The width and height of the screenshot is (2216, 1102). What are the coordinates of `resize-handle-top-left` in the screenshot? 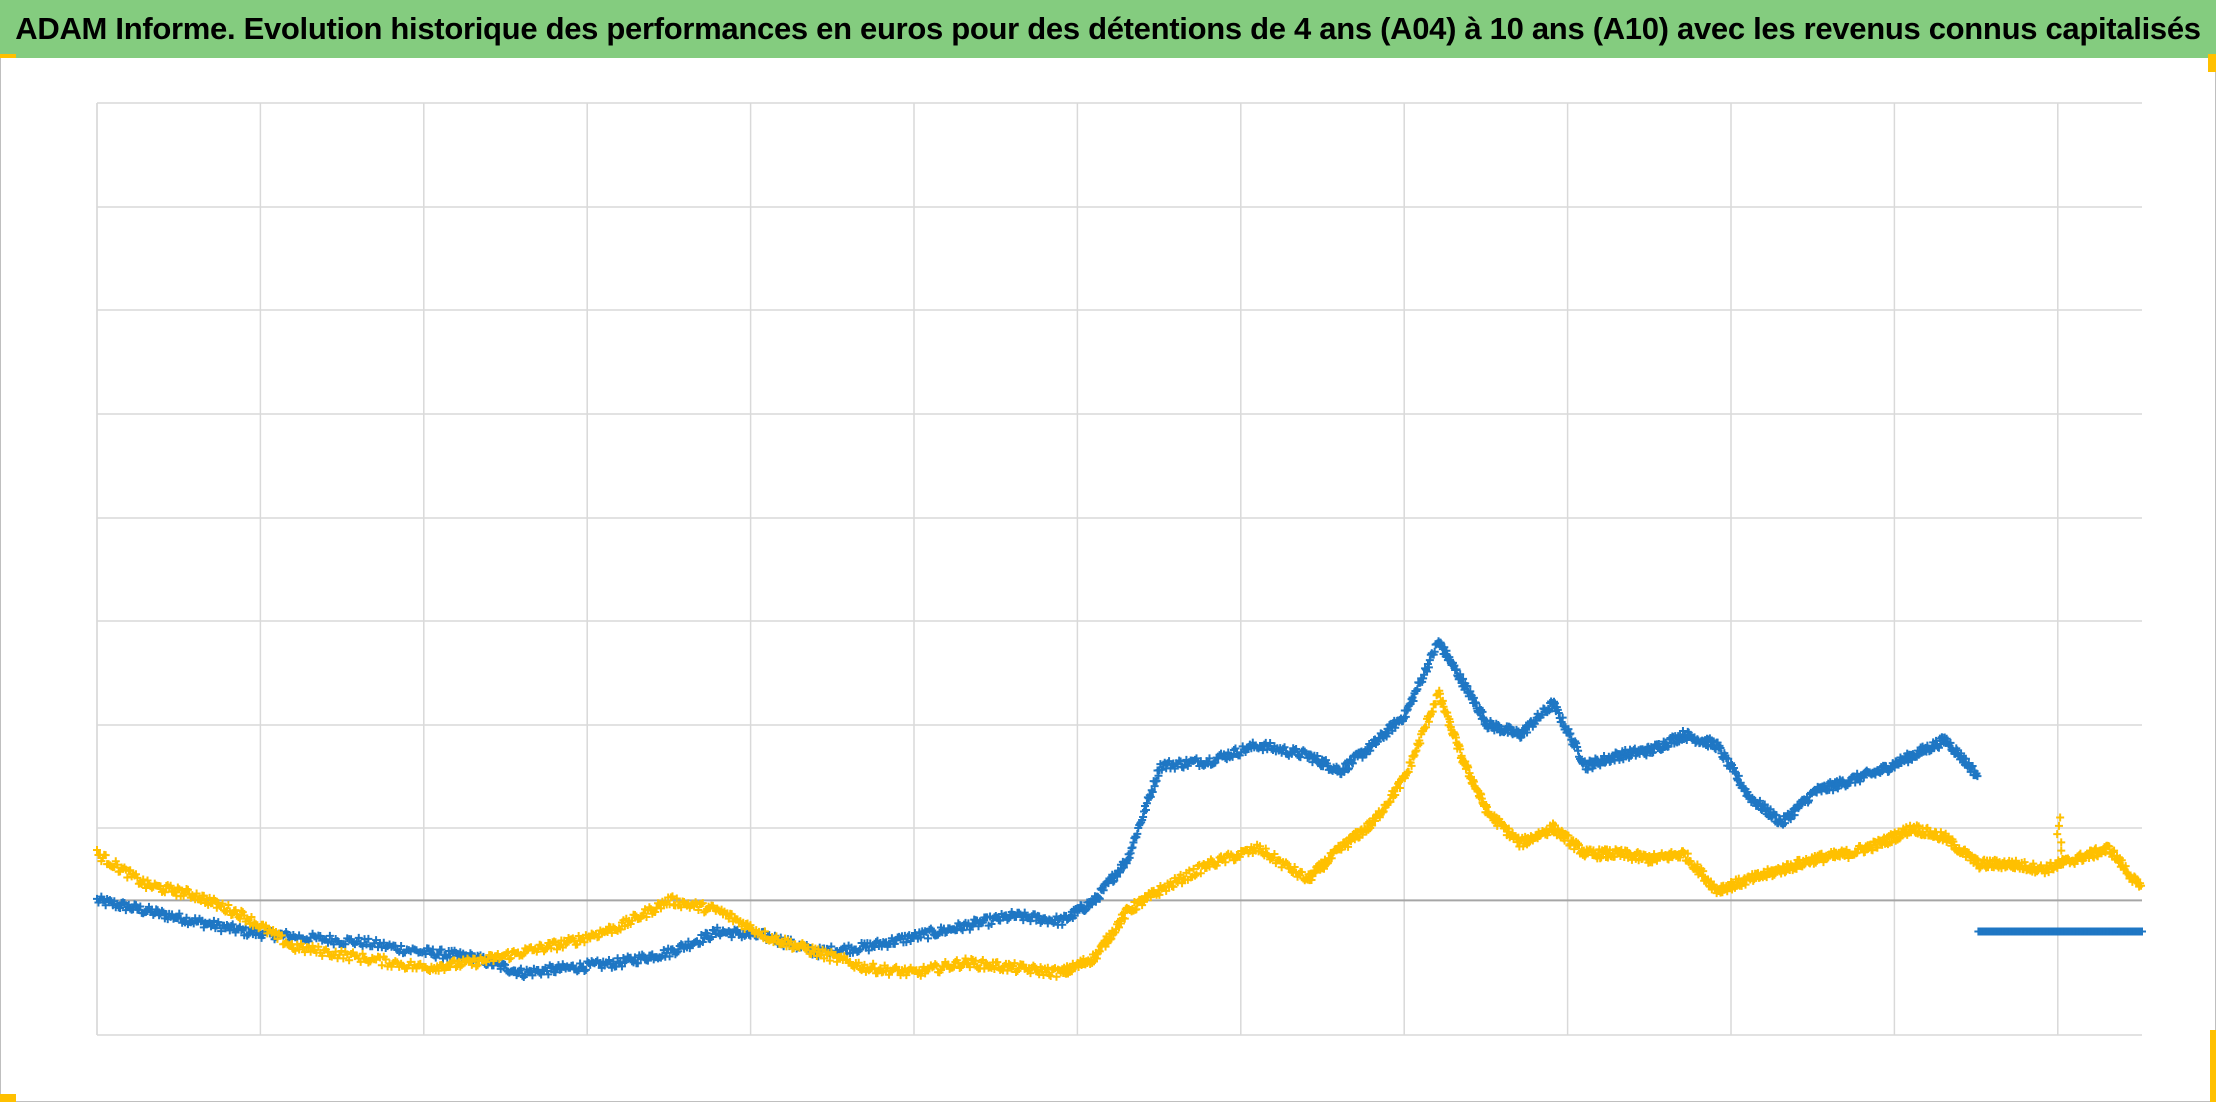 It's located at (8, 56).